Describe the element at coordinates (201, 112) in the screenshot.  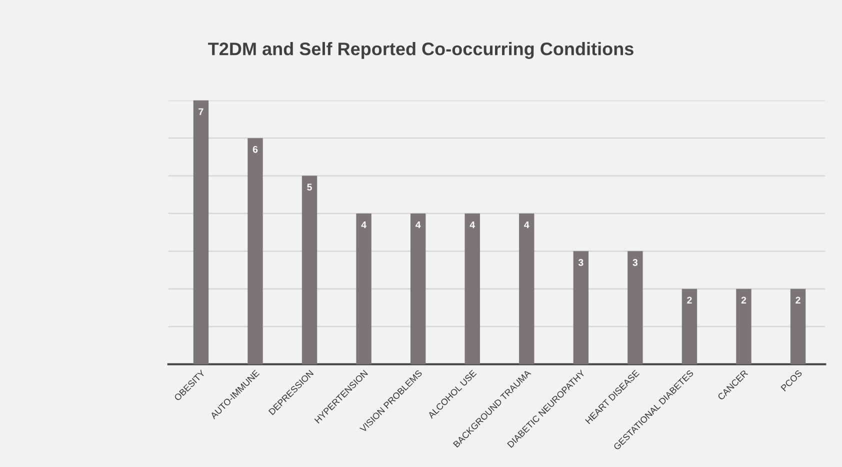
I see `data-label: 7` at that location.